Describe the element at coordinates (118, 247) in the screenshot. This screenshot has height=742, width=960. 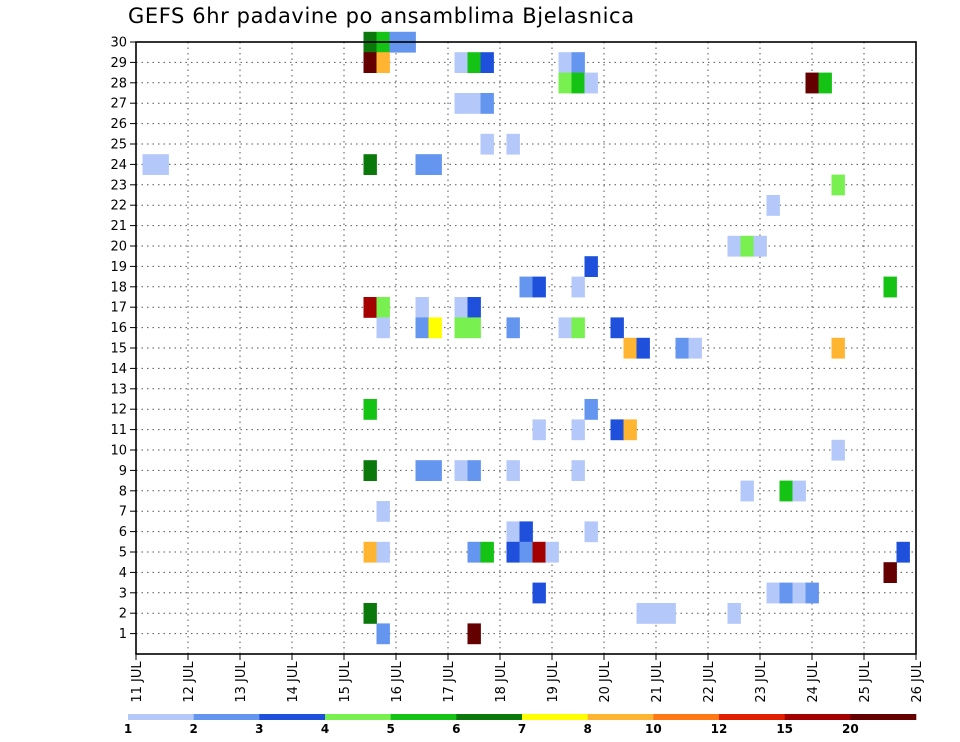
I see `y-tick-label: 20` at that location.